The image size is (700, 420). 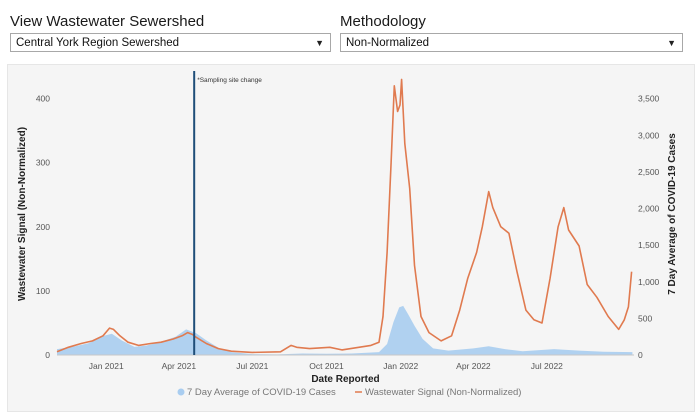 I want to click on y-tick-label: 400, so click(x=43, y=99).